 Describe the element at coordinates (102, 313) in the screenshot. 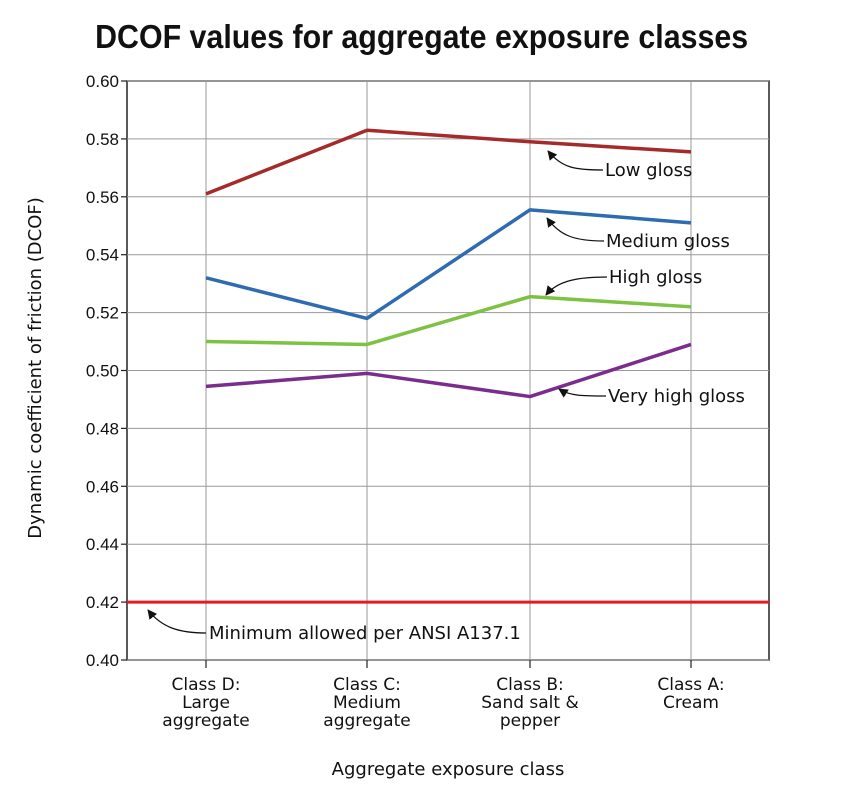

I see `y-tick-label: 0.52` at that location.